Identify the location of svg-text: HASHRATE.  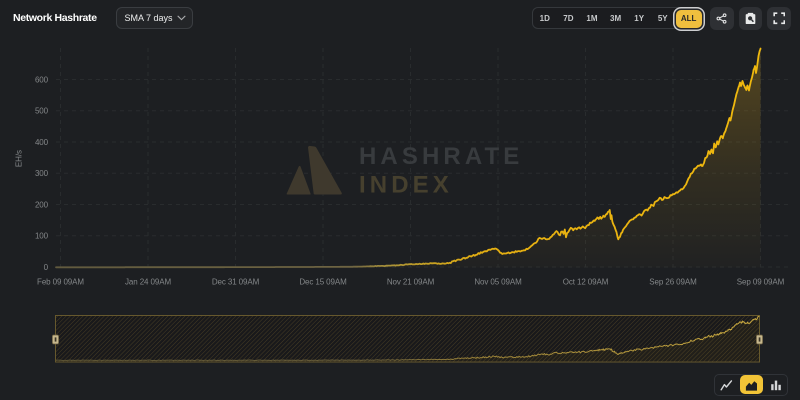
(441, 156).